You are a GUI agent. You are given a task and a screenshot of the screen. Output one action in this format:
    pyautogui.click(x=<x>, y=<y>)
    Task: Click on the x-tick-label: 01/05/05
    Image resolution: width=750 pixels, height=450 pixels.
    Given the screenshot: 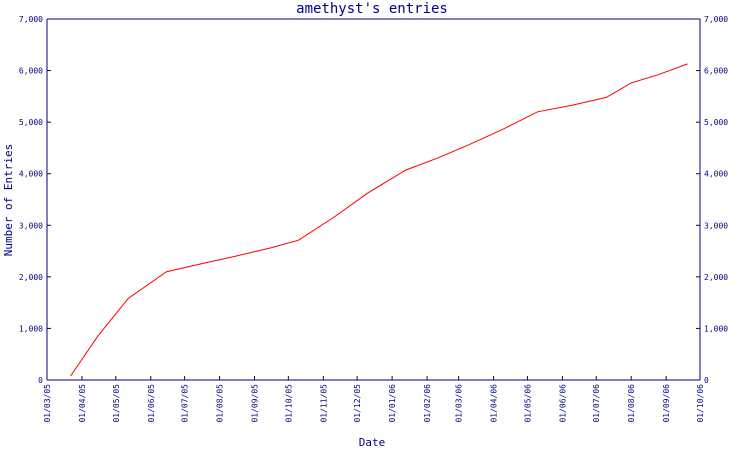 What is the action you would take?
    pyautogui.click(x=116, y=403)
    